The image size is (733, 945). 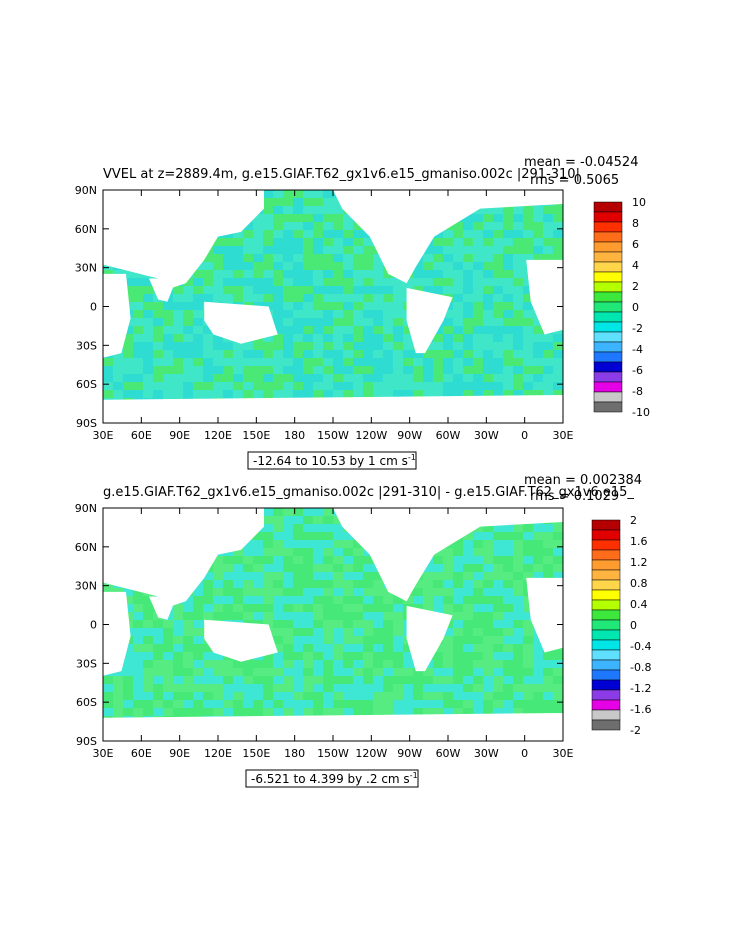 What do you see at coordinates (117, 315) in the screenshot?
I see `land-mask` at bounding box center [117, 315].